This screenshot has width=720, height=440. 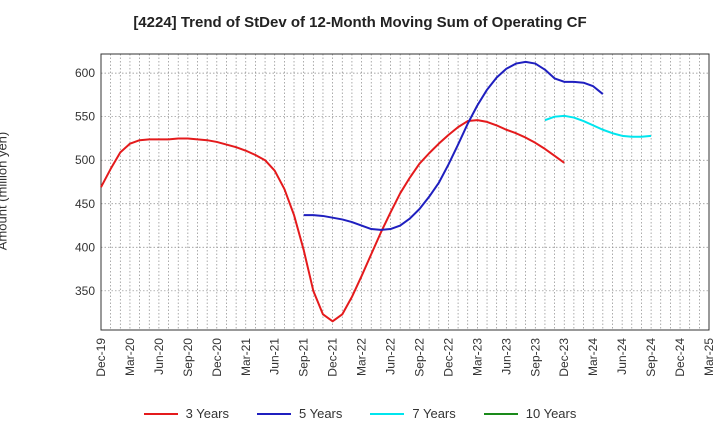 I want to click on x-tick-label: Dec-19, so click(x=101, y=357).